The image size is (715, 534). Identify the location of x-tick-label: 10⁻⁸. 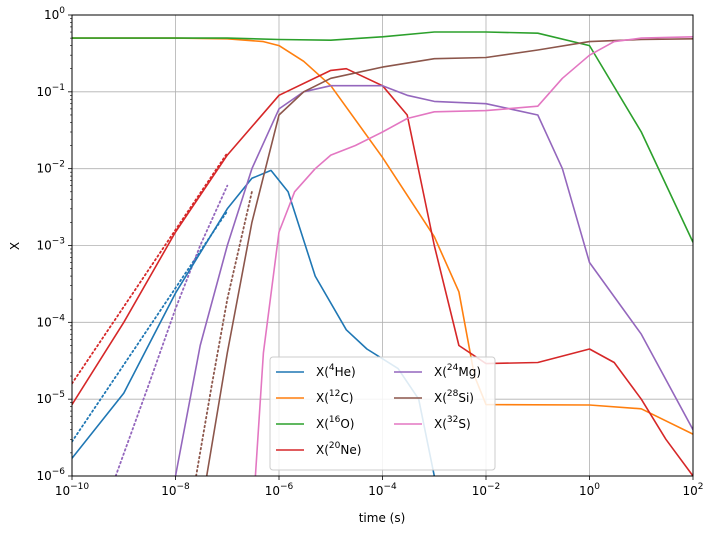
(175, 490).